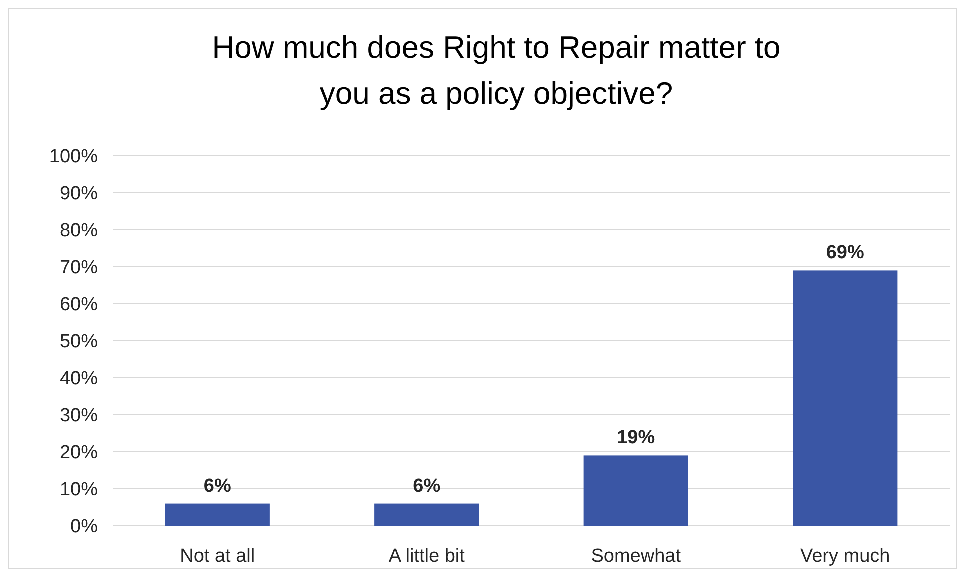  What do you see at coordinates (79, 305) in the screenshot?
I see `y-tick-label: 60%` at bounding box center [79, 305].